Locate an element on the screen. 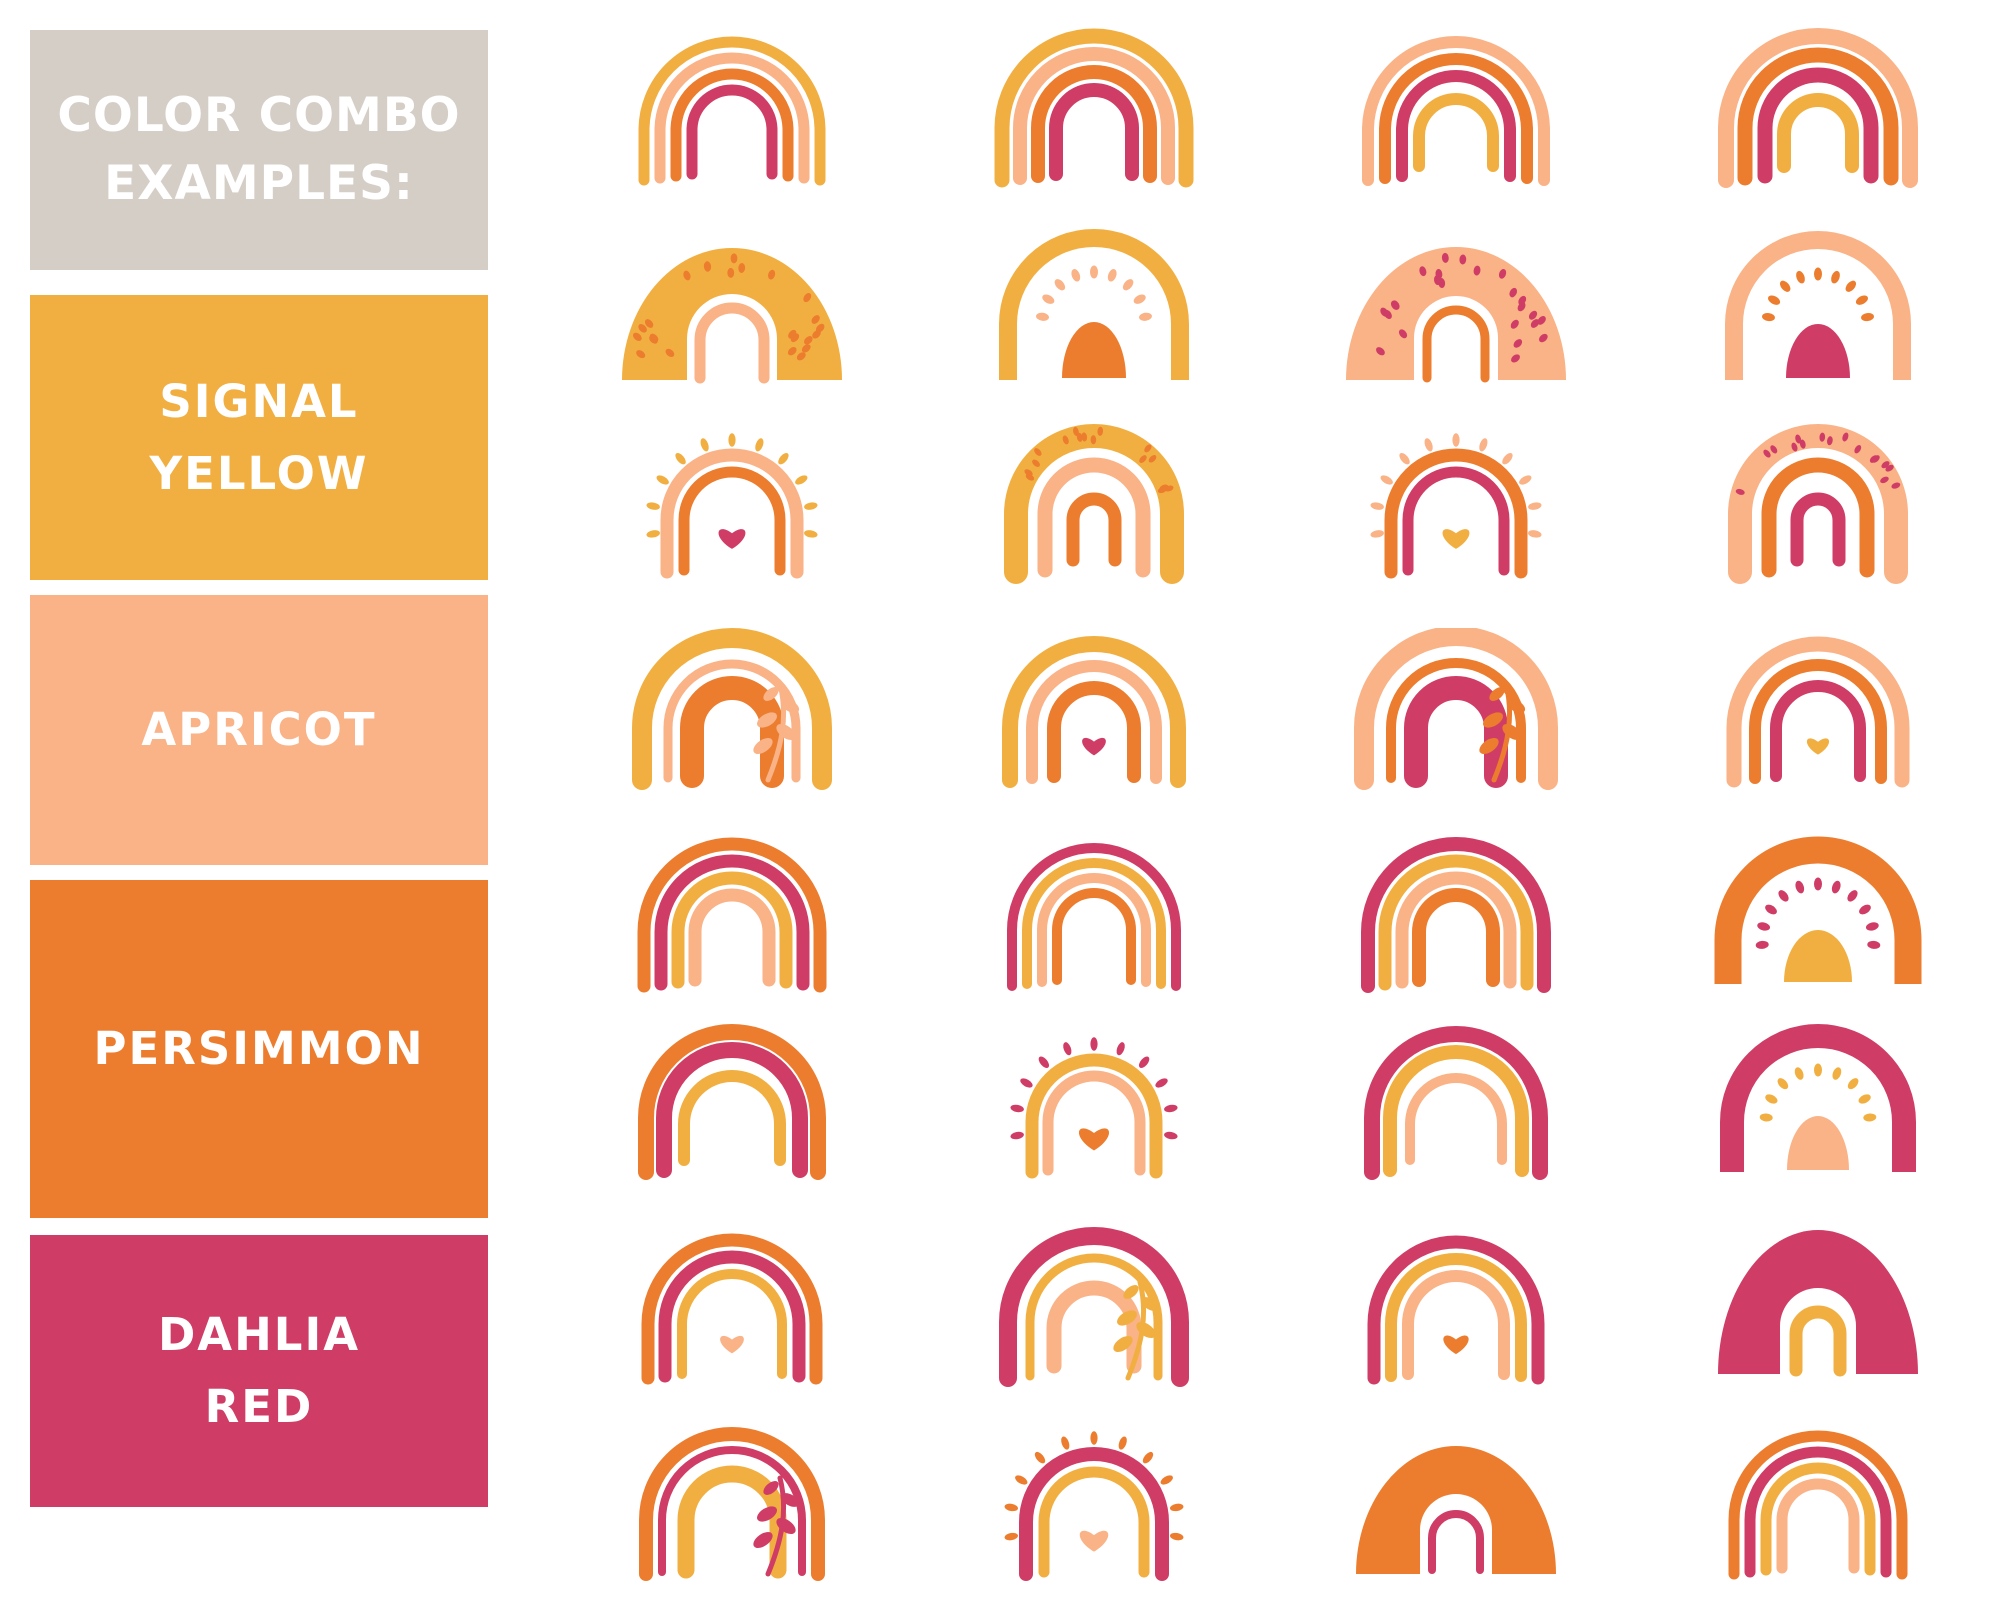 Image resolution: width=2000 pixels, height=1600 pixels. inner-arch is located at coordinates (1456, 344).